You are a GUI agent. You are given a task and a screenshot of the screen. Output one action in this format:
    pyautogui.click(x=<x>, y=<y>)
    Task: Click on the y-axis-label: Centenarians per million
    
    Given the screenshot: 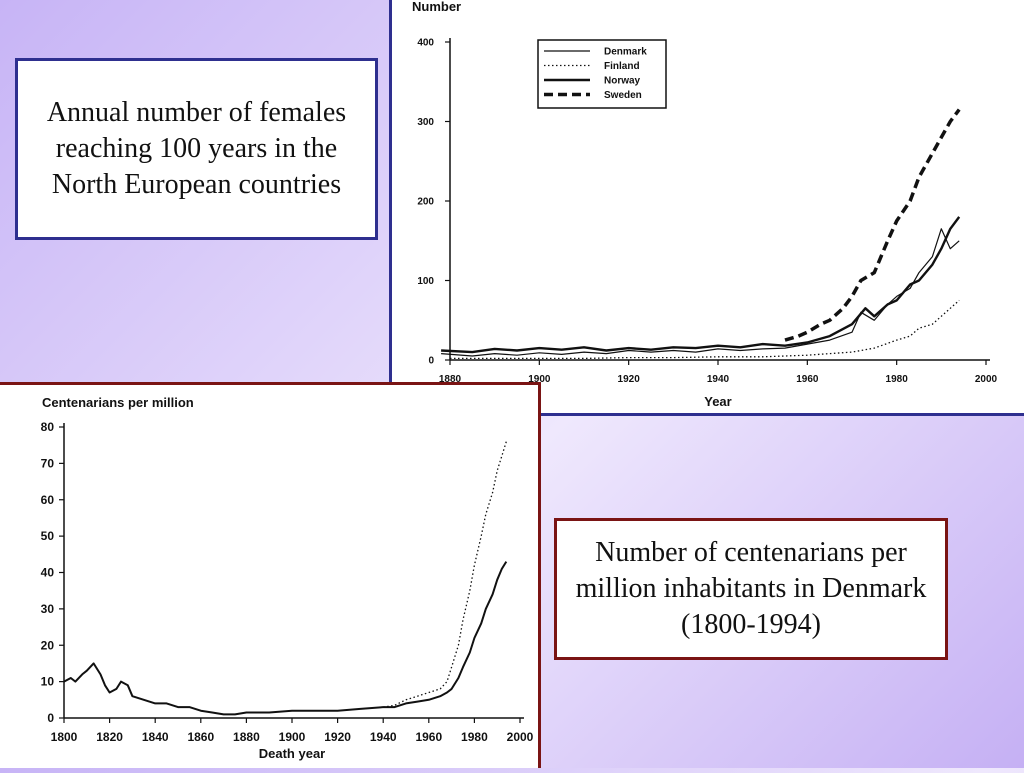 What is the action you would take?
    pyautogui.click(x=118, y=402)
    